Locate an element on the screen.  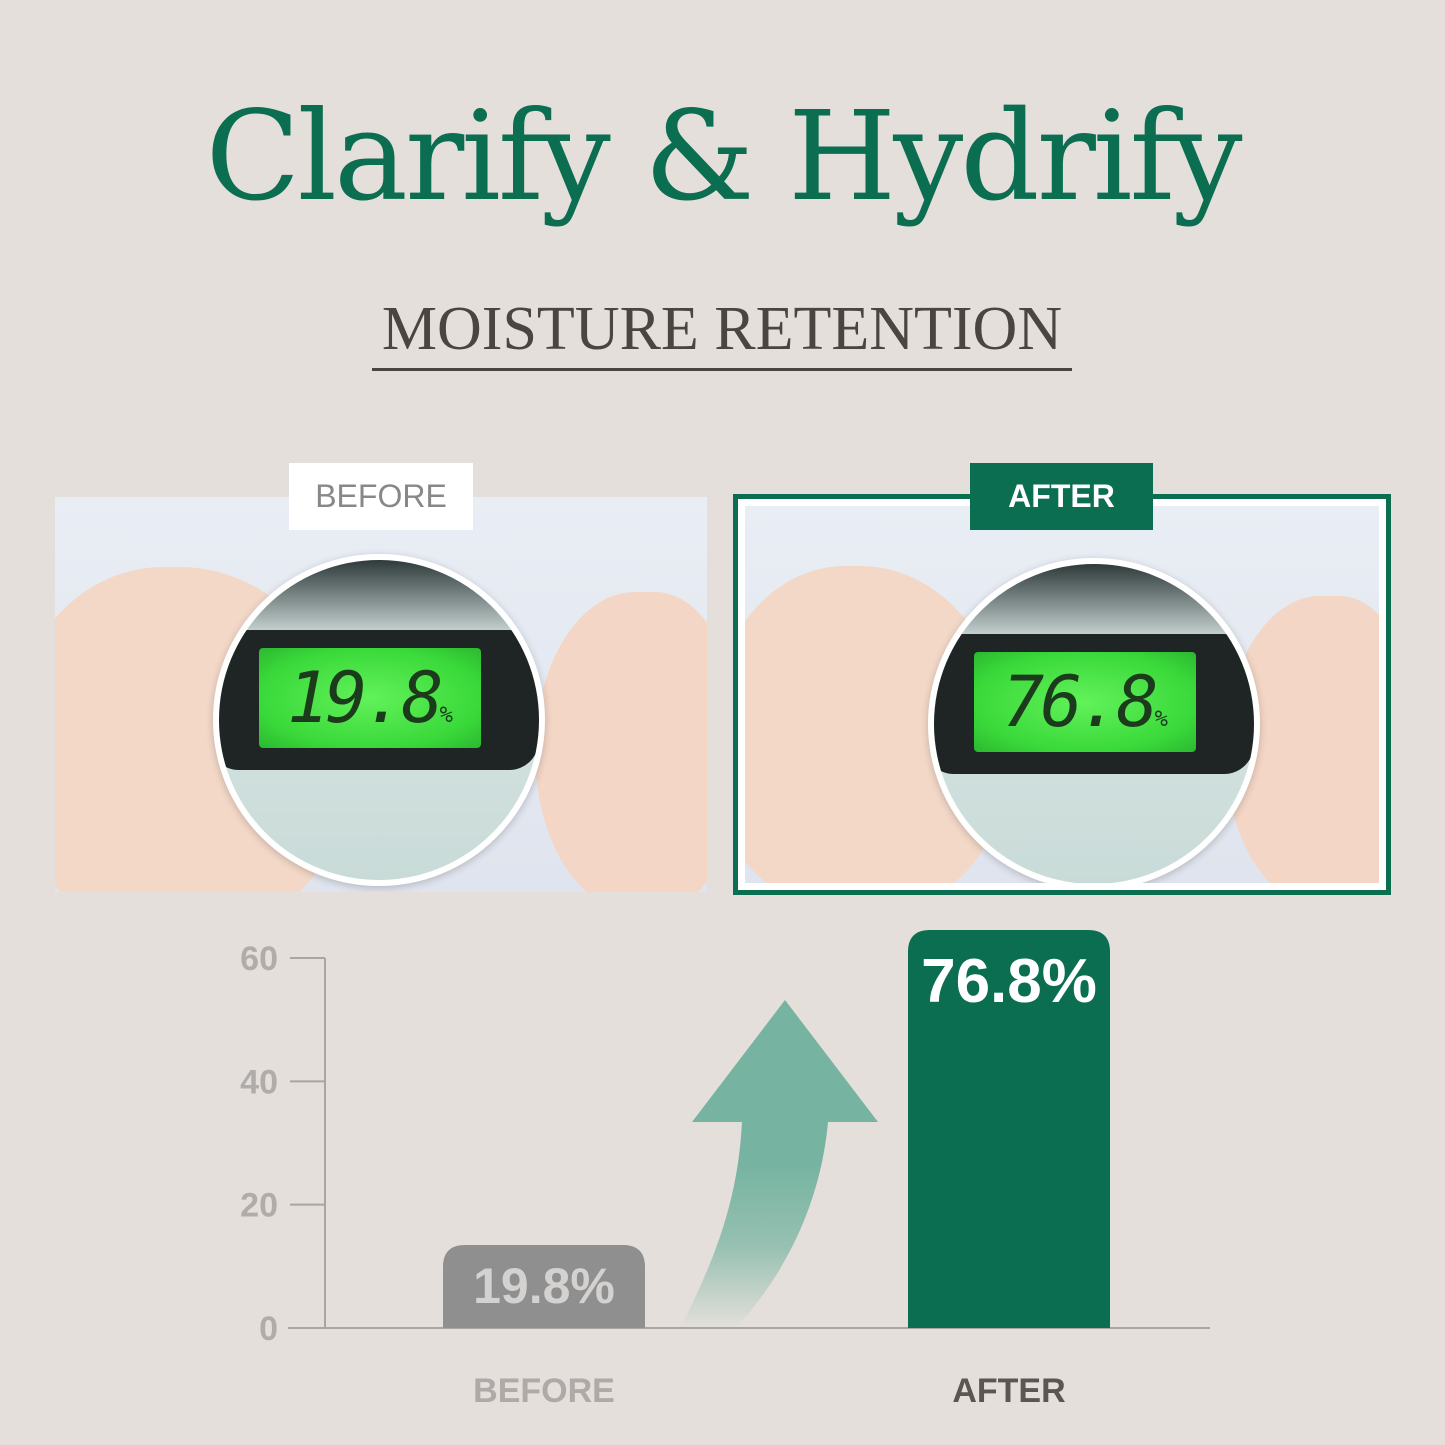
bar-before is located at coordinates (544, 1286).